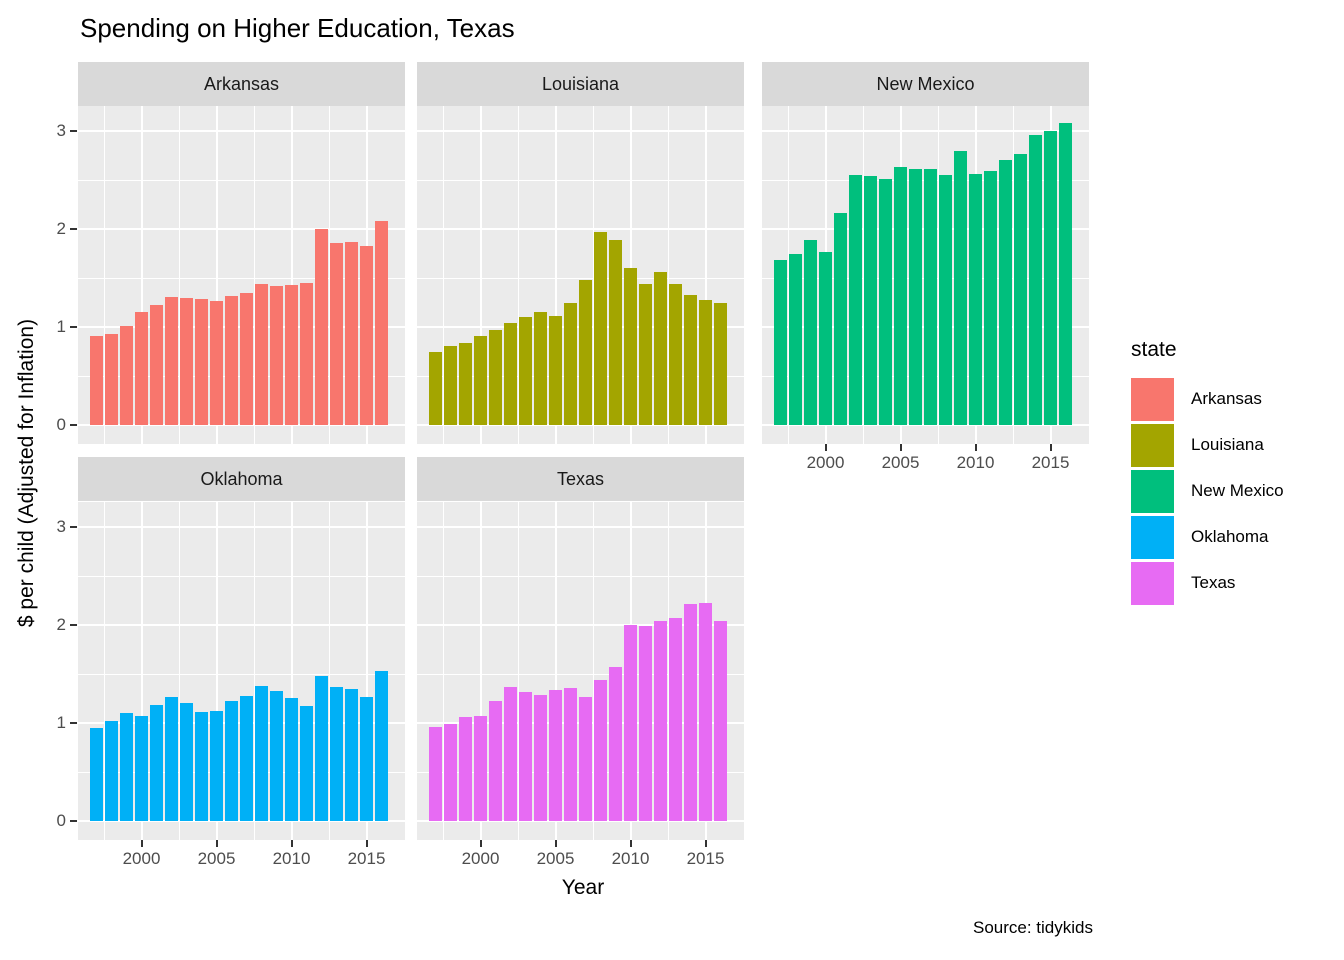  Describe the element at coordinates (111, 771) in the screenshot. I see `bar-oklahoma-1998` at that location.